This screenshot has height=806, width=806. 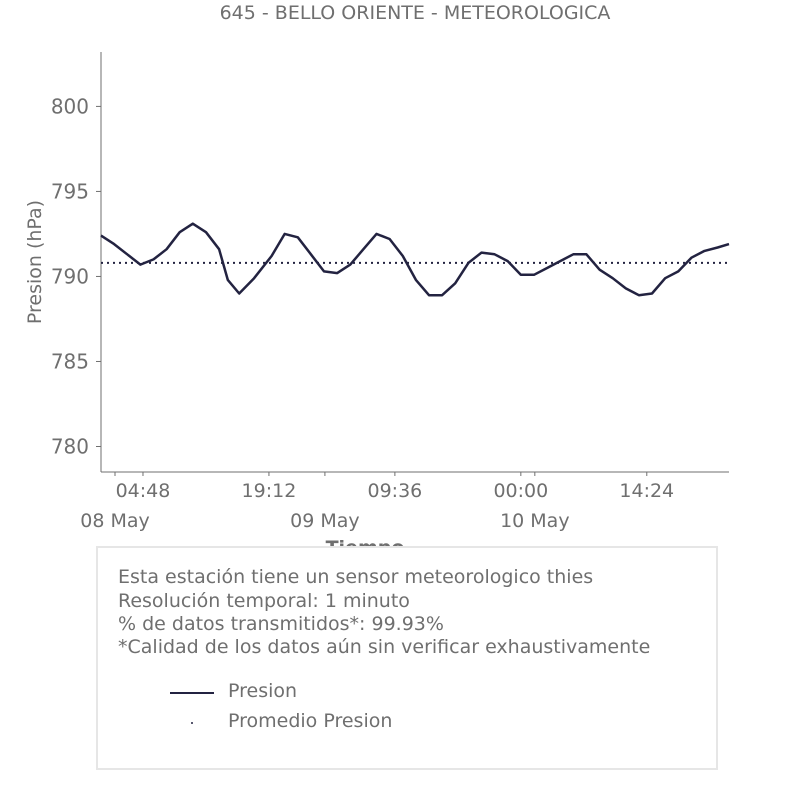 What do you see at coordinates (415, 13) in the screenshot?
I see `chart-title: 645 - BELLO ORIENTE - METEOROLOGICA` at bounding box center [415, 13].